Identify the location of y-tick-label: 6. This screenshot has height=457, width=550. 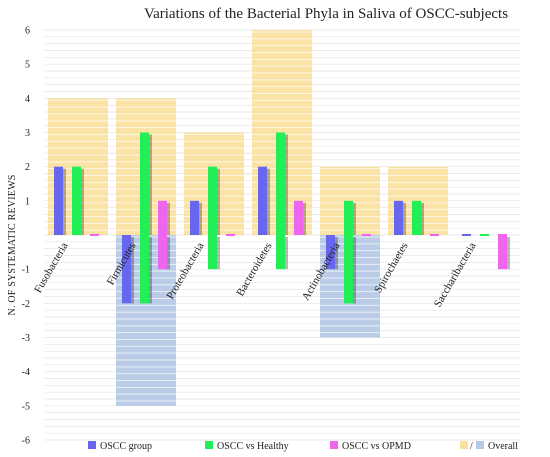
(27, 31).